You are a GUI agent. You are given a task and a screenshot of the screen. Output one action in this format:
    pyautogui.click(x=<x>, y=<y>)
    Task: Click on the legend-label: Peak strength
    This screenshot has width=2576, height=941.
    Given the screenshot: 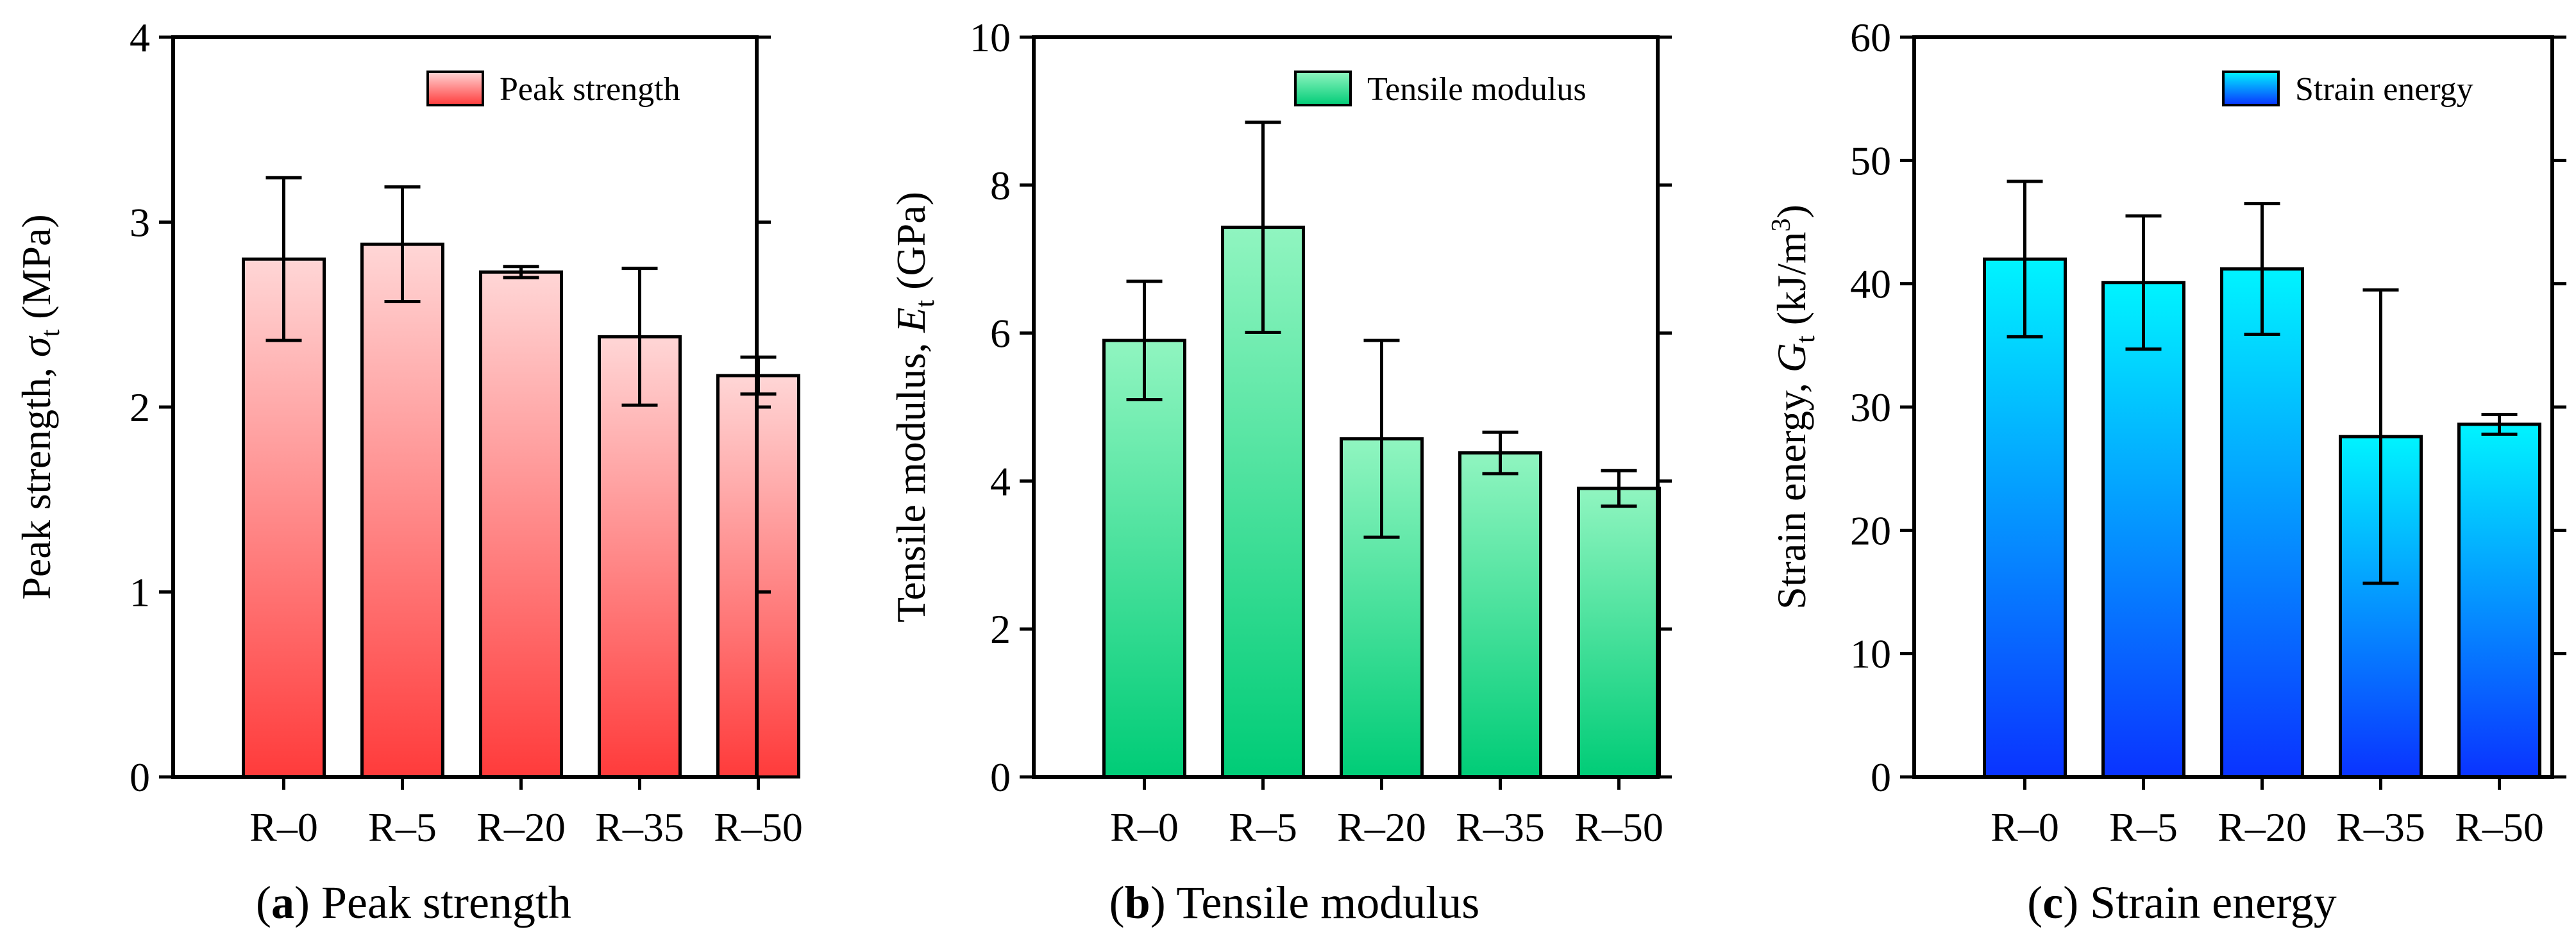 What is the action you would take?
    pyautogui.click(x=590, y=89)
    